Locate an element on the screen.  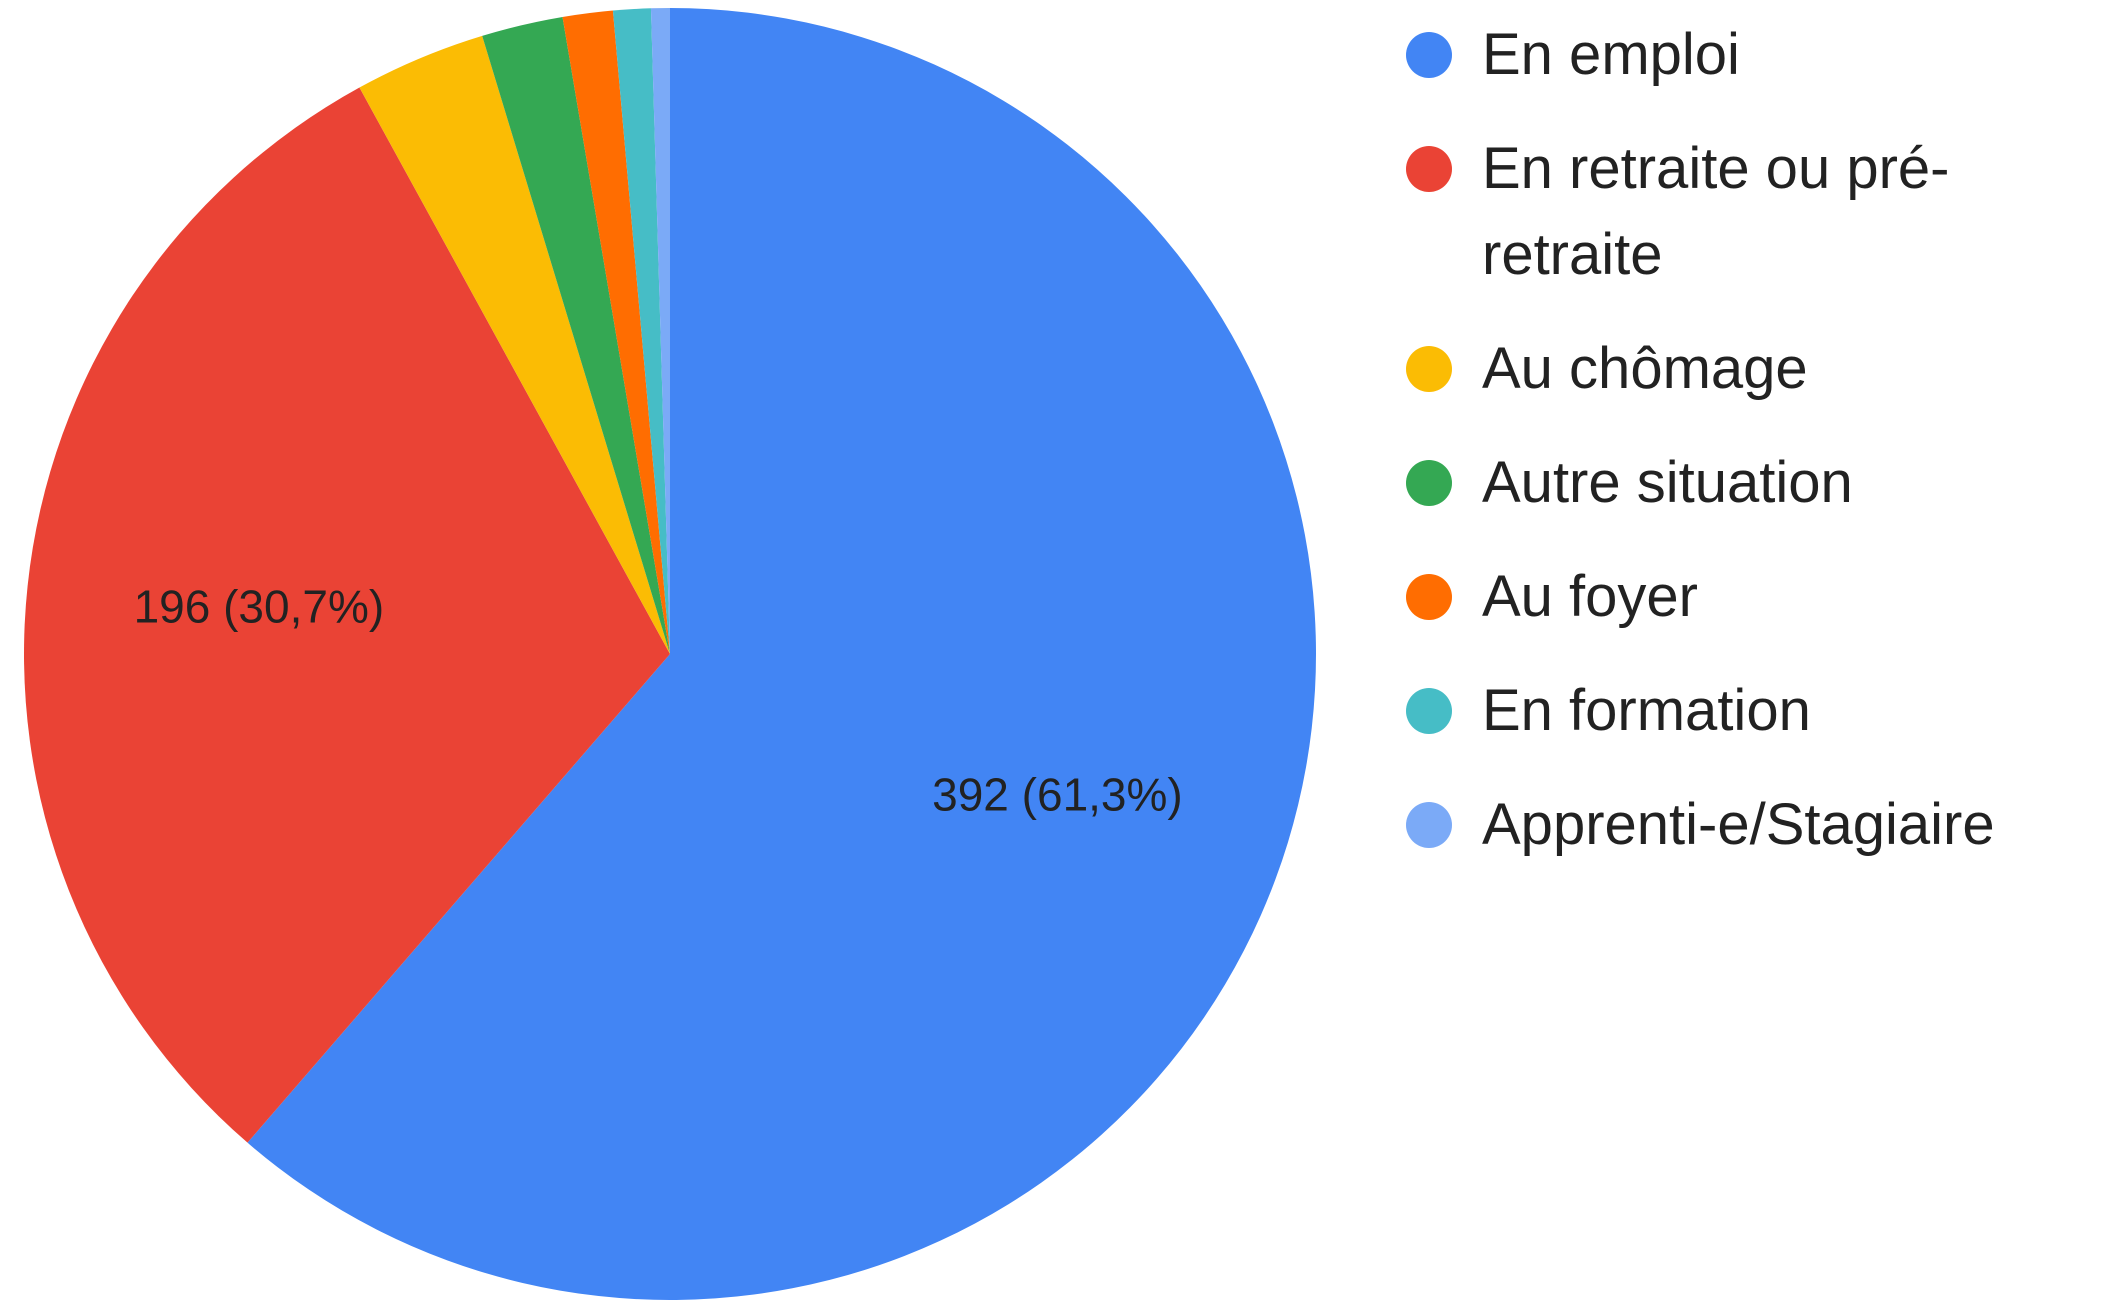
legend-item: En formation is located at coordinates (1751, 714).